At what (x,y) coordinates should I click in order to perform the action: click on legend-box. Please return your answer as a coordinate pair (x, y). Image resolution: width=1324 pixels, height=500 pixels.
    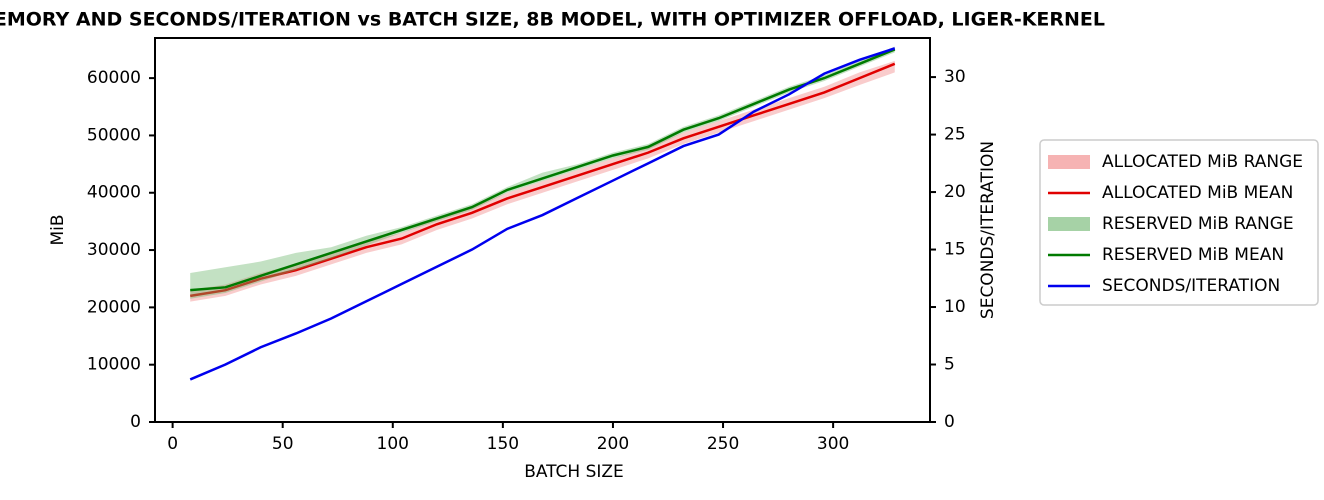
    Looking at the image, I should click on (1179, 222).